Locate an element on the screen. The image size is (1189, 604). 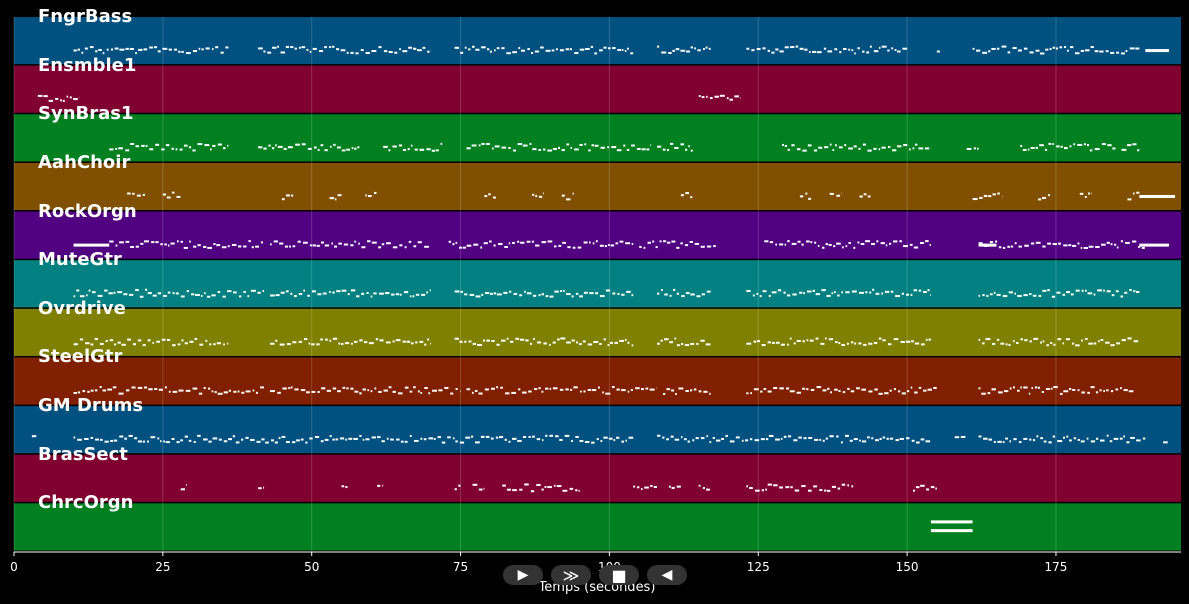
track-lane is located at coordinates (597, 284).